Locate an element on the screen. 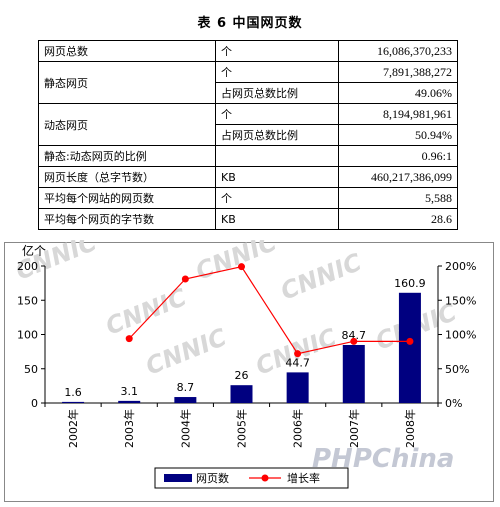 This screenshot has height=507, width=500. row-value: 16,086,370,233 is located at coordinates (398, 51).